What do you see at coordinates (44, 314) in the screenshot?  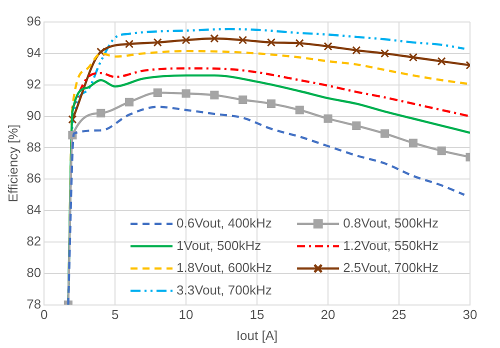 I see `x-tick-label: 0` at bounding box center [44, 314].